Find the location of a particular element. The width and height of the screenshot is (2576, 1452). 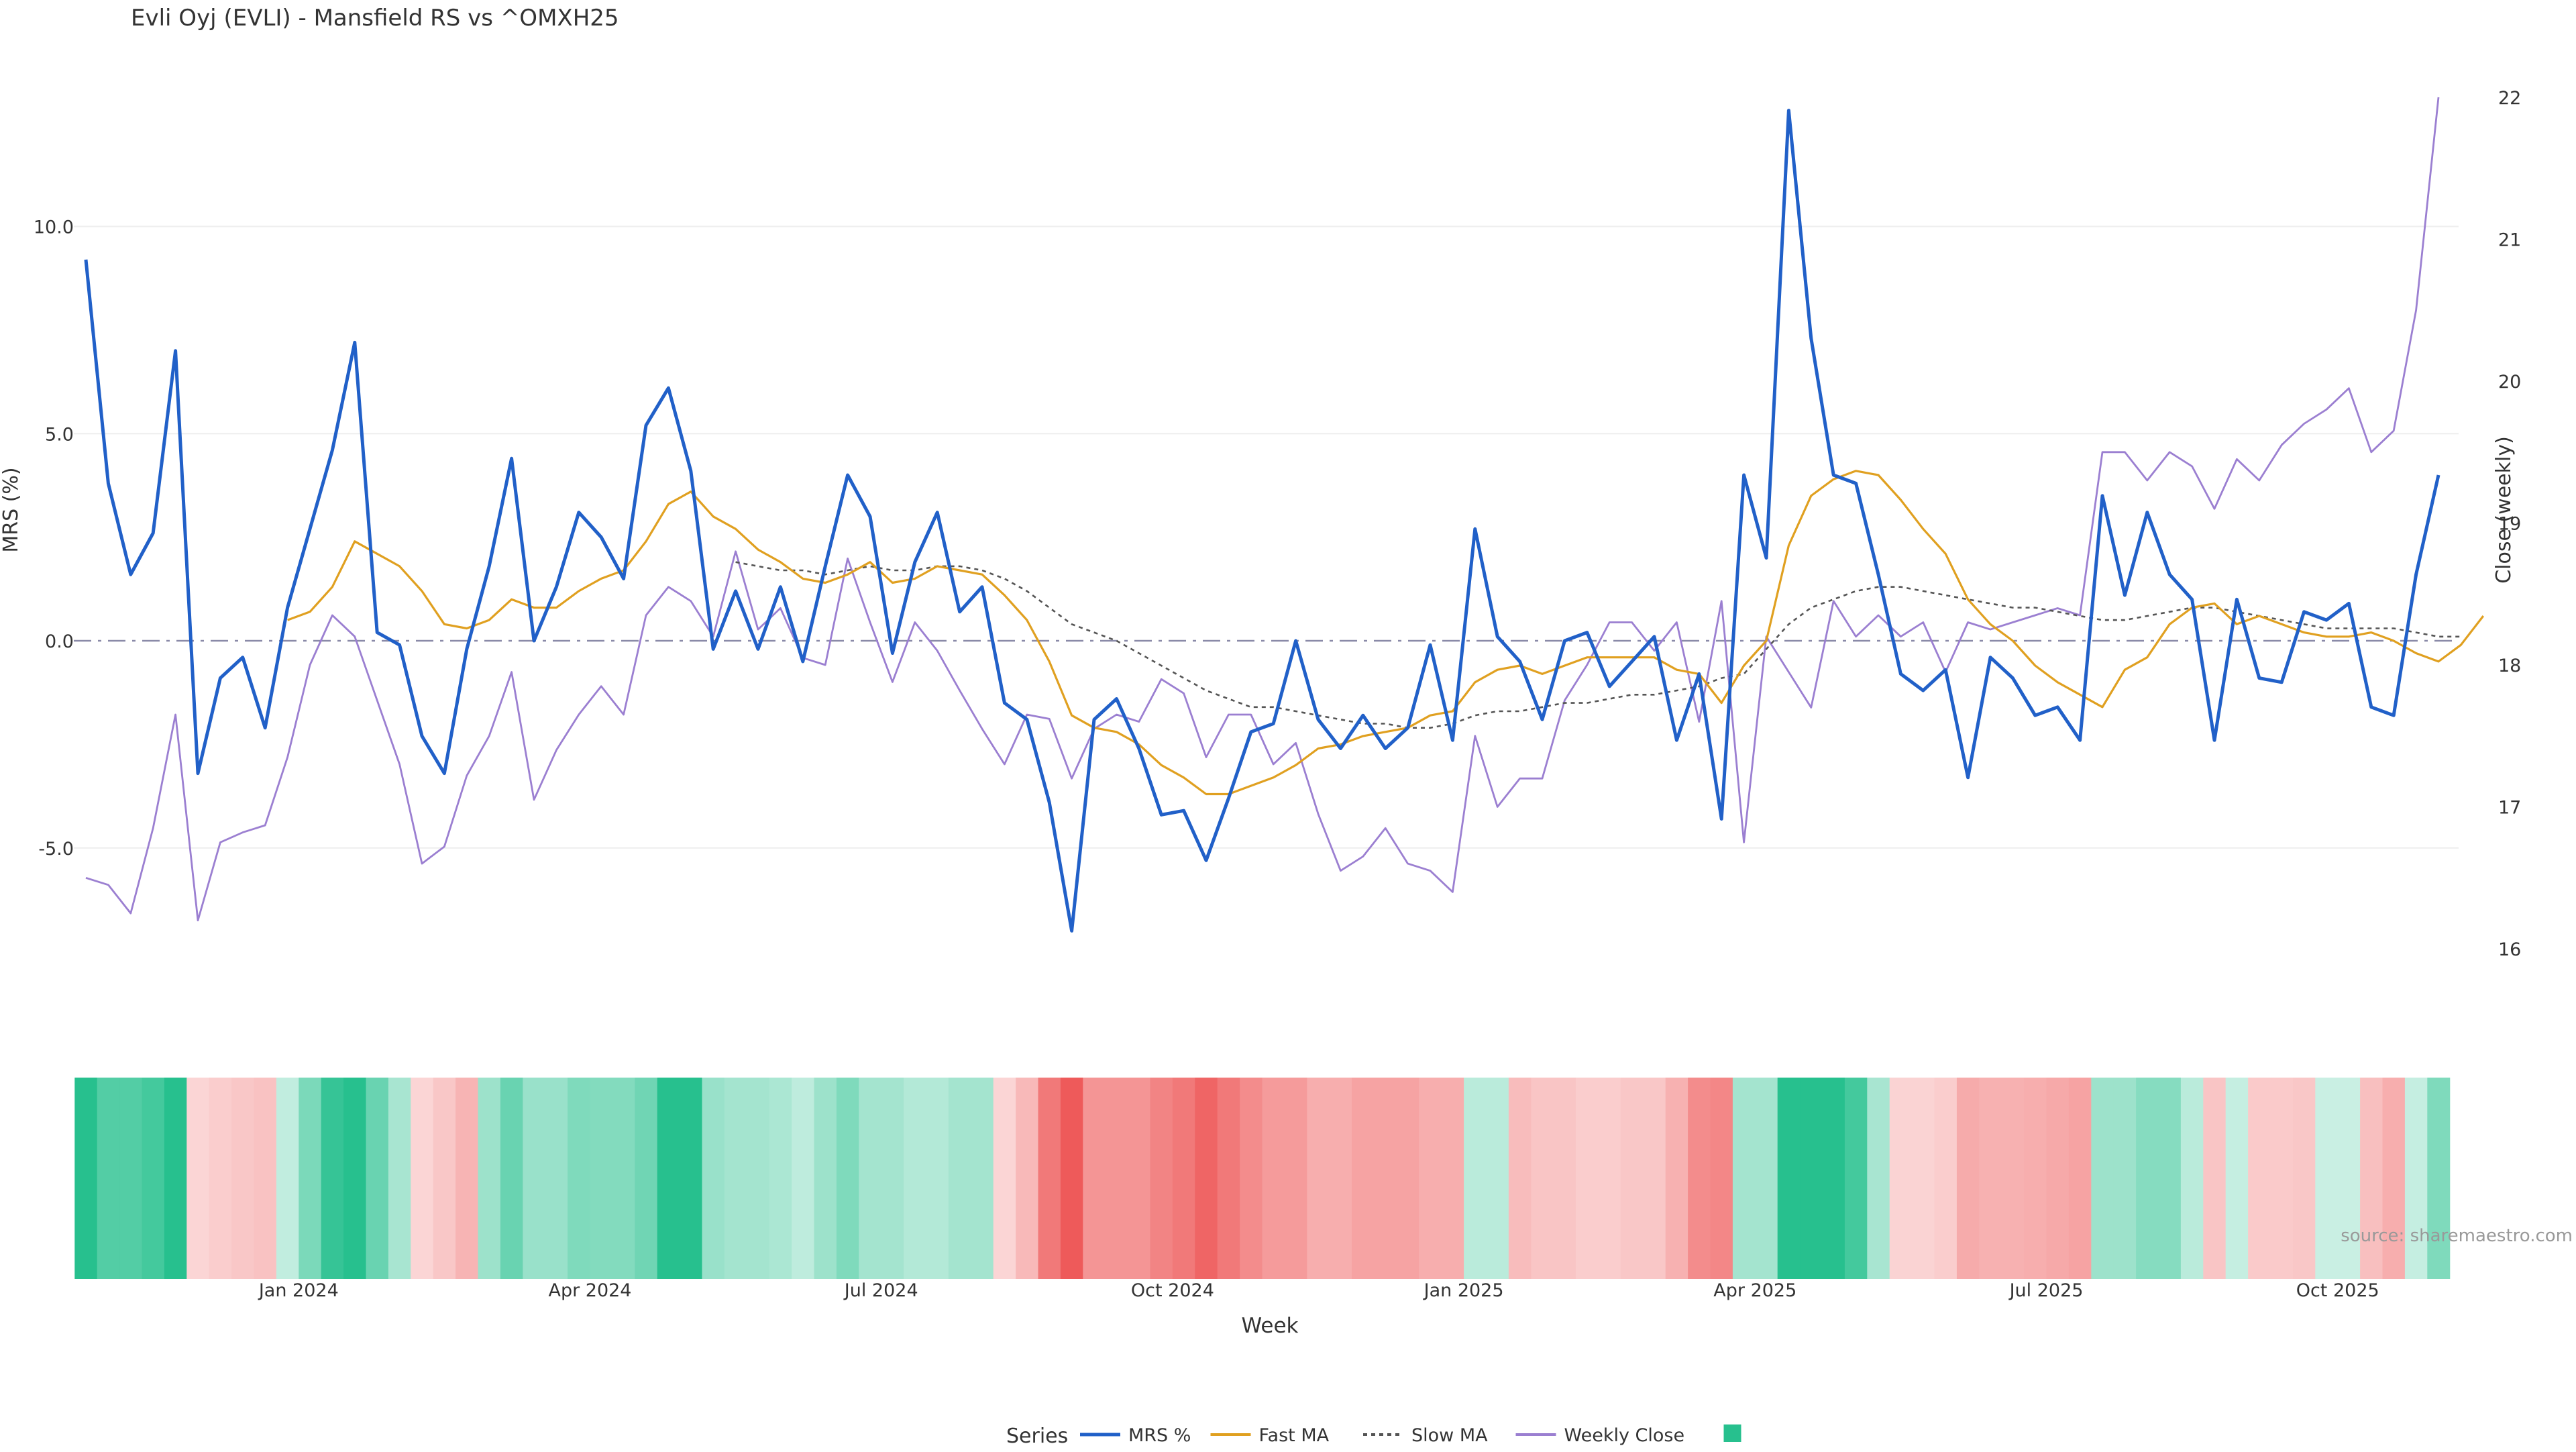

legend-label: Weekly Close is located at coordinates (1624, 1436).